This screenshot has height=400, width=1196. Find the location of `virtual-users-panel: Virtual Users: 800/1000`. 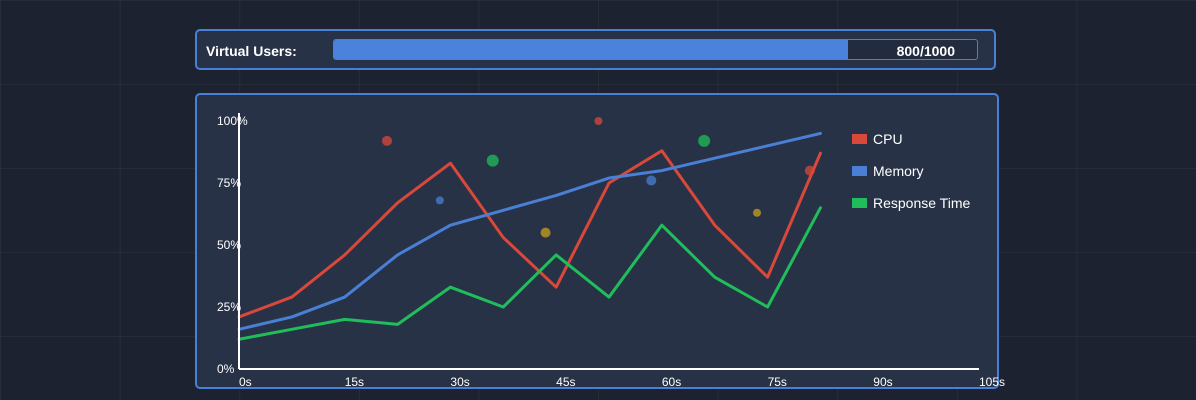

virtual-users-panel: Virtual Users: 800/1000 is located at coordinates (595, 49).